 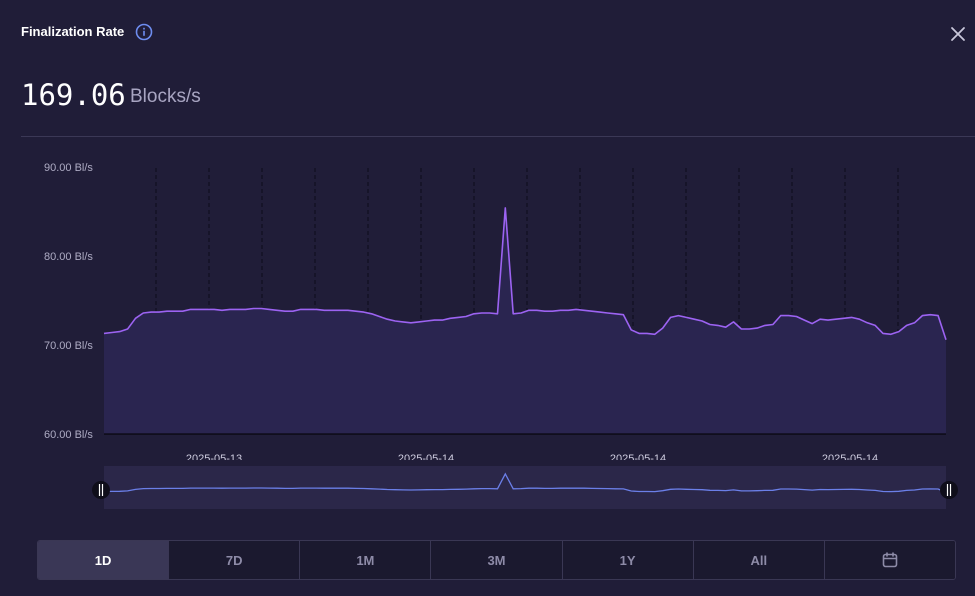 I want to click on range-3m-button: 3M, so click(x=496, y=560).